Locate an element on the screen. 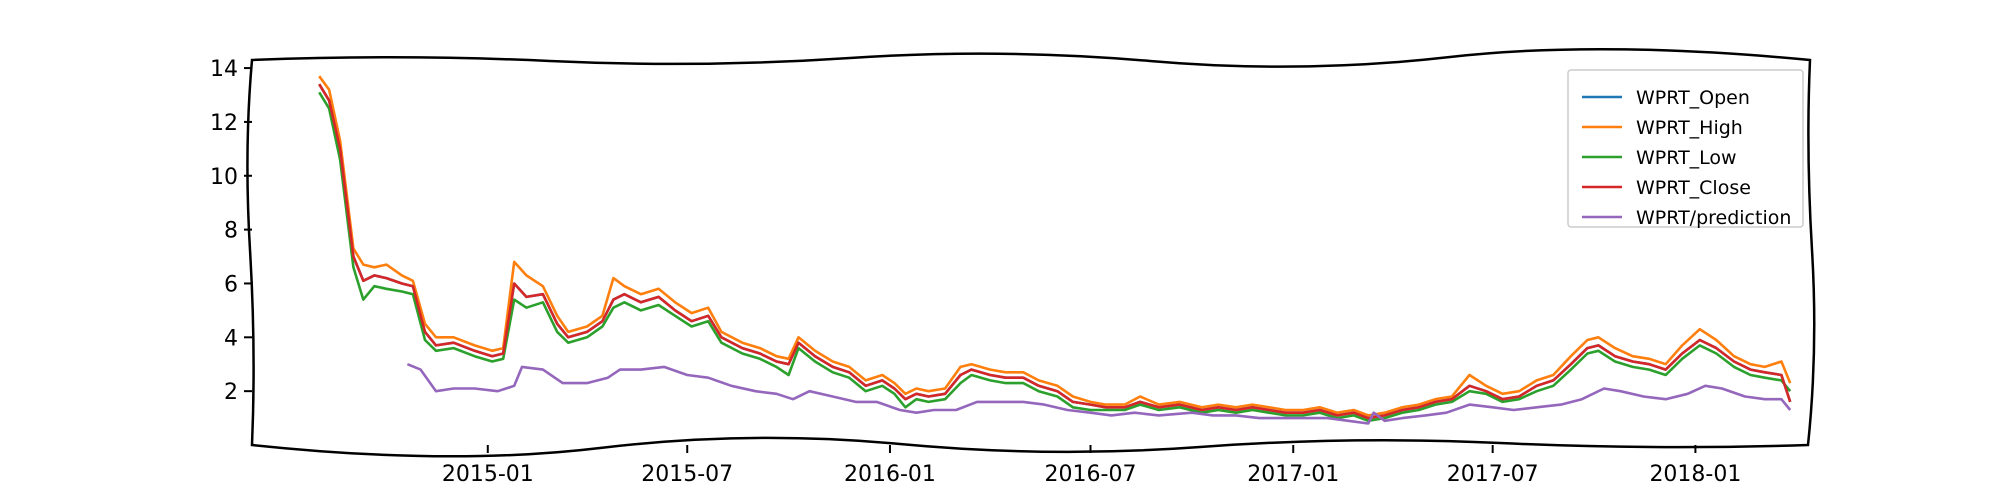 This screenshot has height=500, width=2000. legend-label-wprt-open: WPRT_Open is located at coordinates (1693, 98).